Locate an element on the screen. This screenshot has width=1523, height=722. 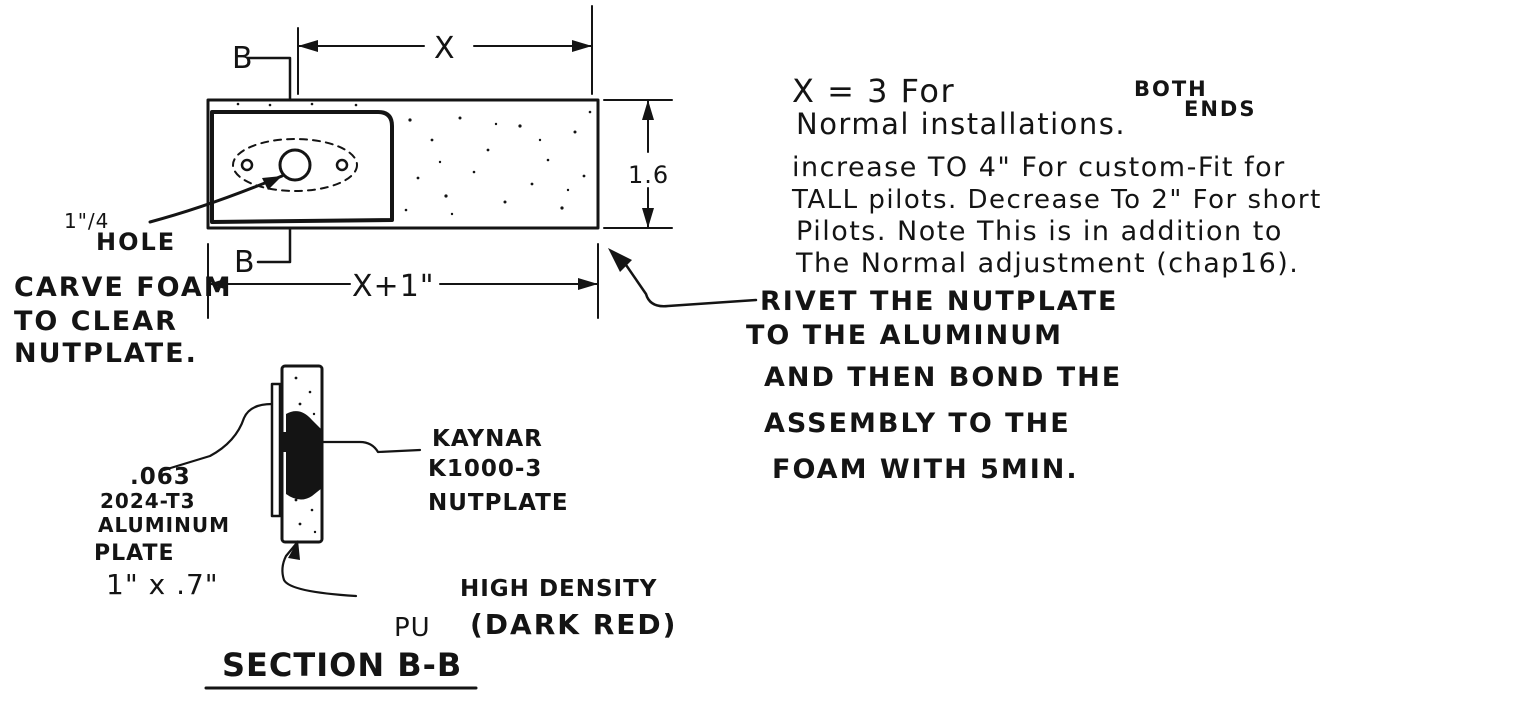
carve-note-line1: CARVE FOAM is located at coordinates (123, 287).